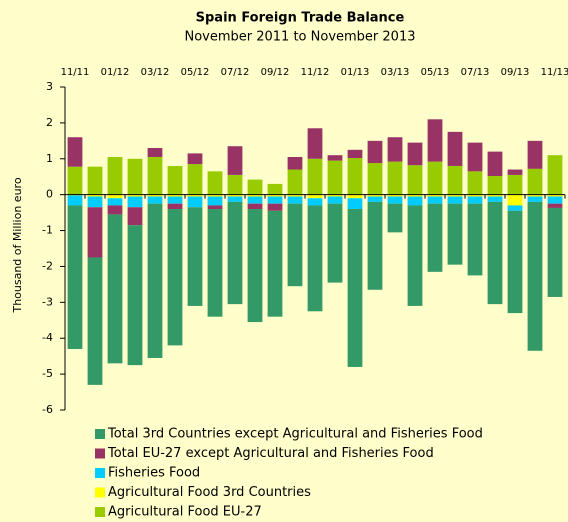 This screenshot has height=522, width=568. I want to click on x-tick-label: 07/12, so click(235, 72).